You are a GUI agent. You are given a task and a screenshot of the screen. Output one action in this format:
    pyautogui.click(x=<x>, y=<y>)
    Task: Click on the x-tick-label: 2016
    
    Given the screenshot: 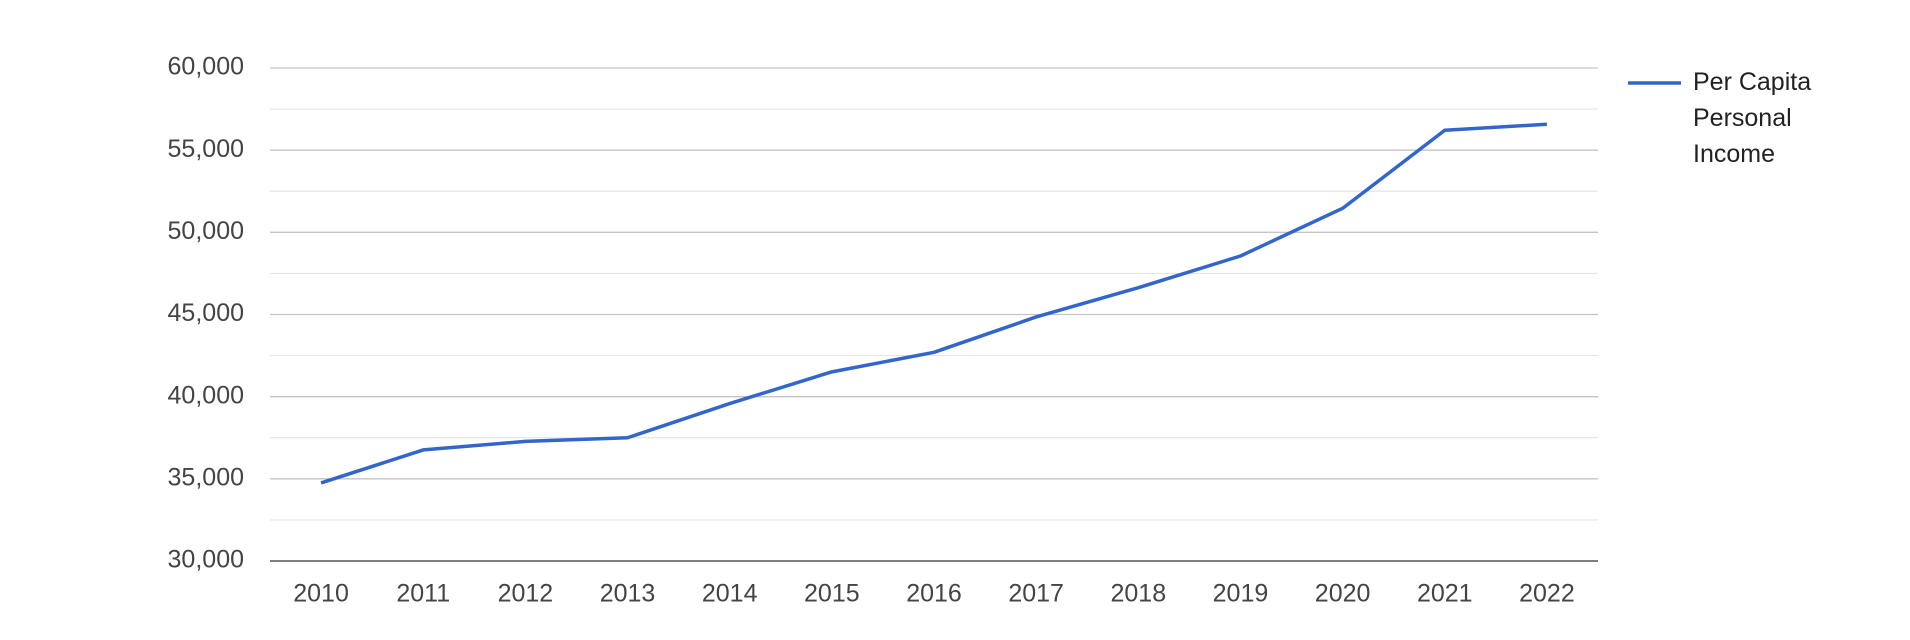 What is the action you would take?
    pyautogui.click(x=934, y=594)
    